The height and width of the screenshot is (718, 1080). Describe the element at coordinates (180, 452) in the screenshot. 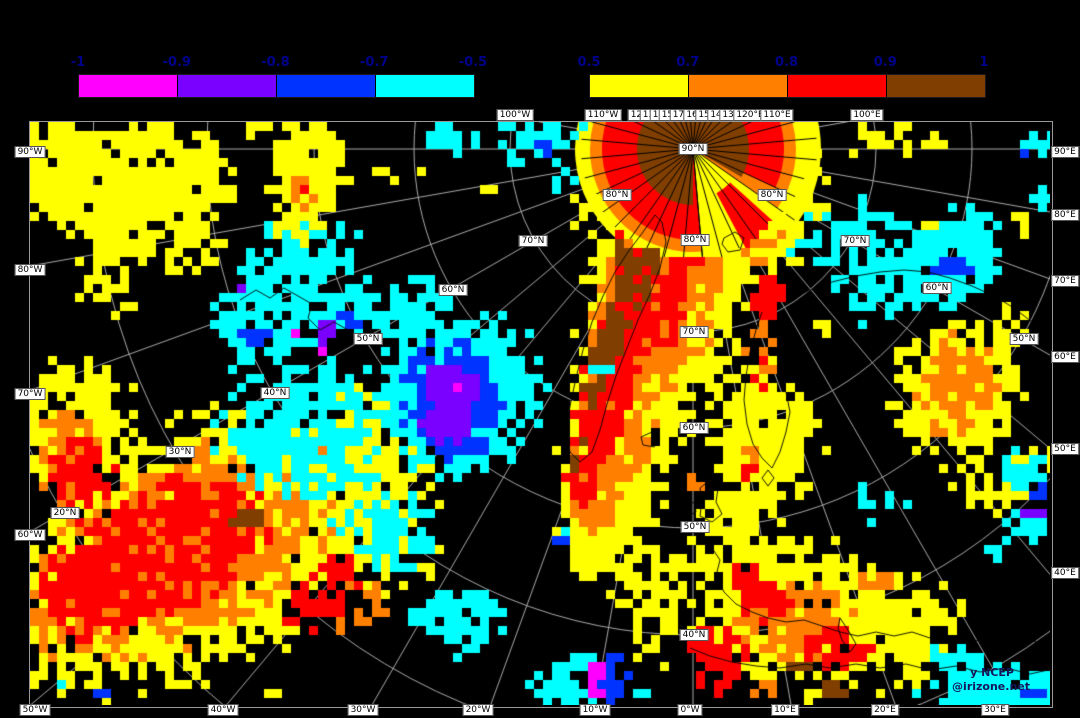

I see `graticule-label: 30°N` at that location.